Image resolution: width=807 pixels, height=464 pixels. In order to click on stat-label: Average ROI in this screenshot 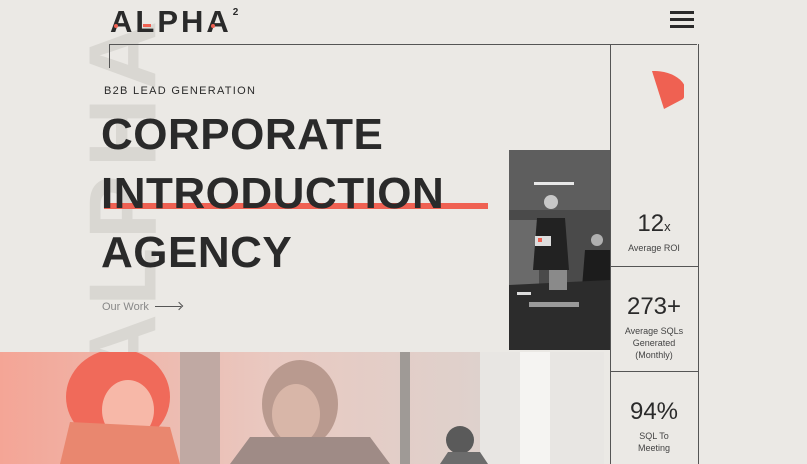, I will do `click(654, 248)`.